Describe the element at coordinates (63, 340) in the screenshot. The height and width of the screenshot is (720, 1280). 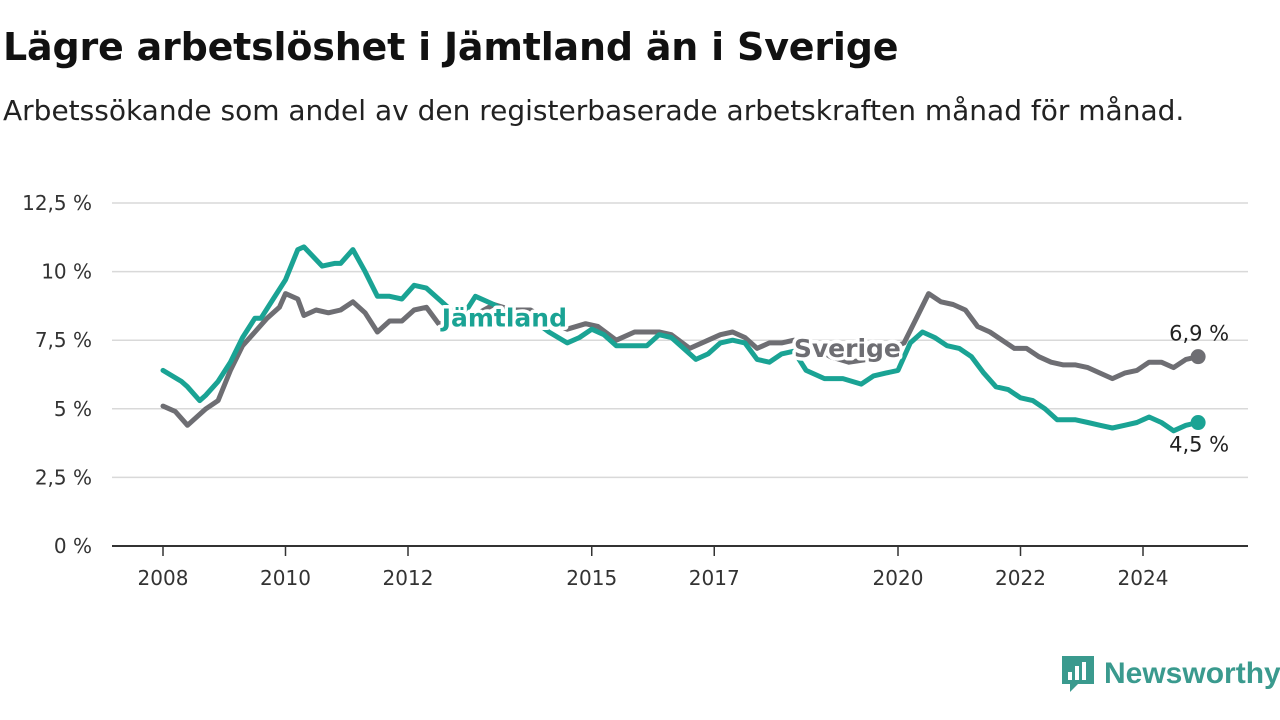
I see `y-tick-label: 7,5 %` at that location.